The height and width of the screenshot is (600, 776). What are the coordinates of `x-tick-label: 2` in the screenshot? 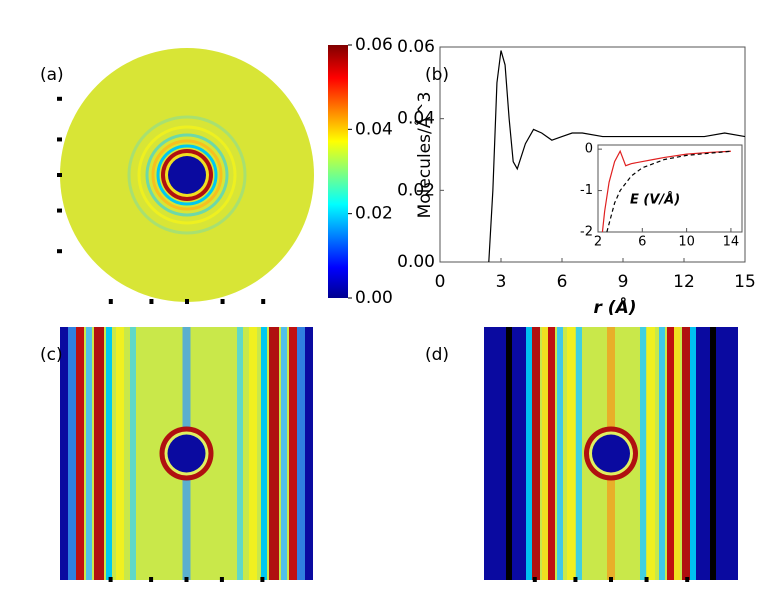 It's located at (598, 242).